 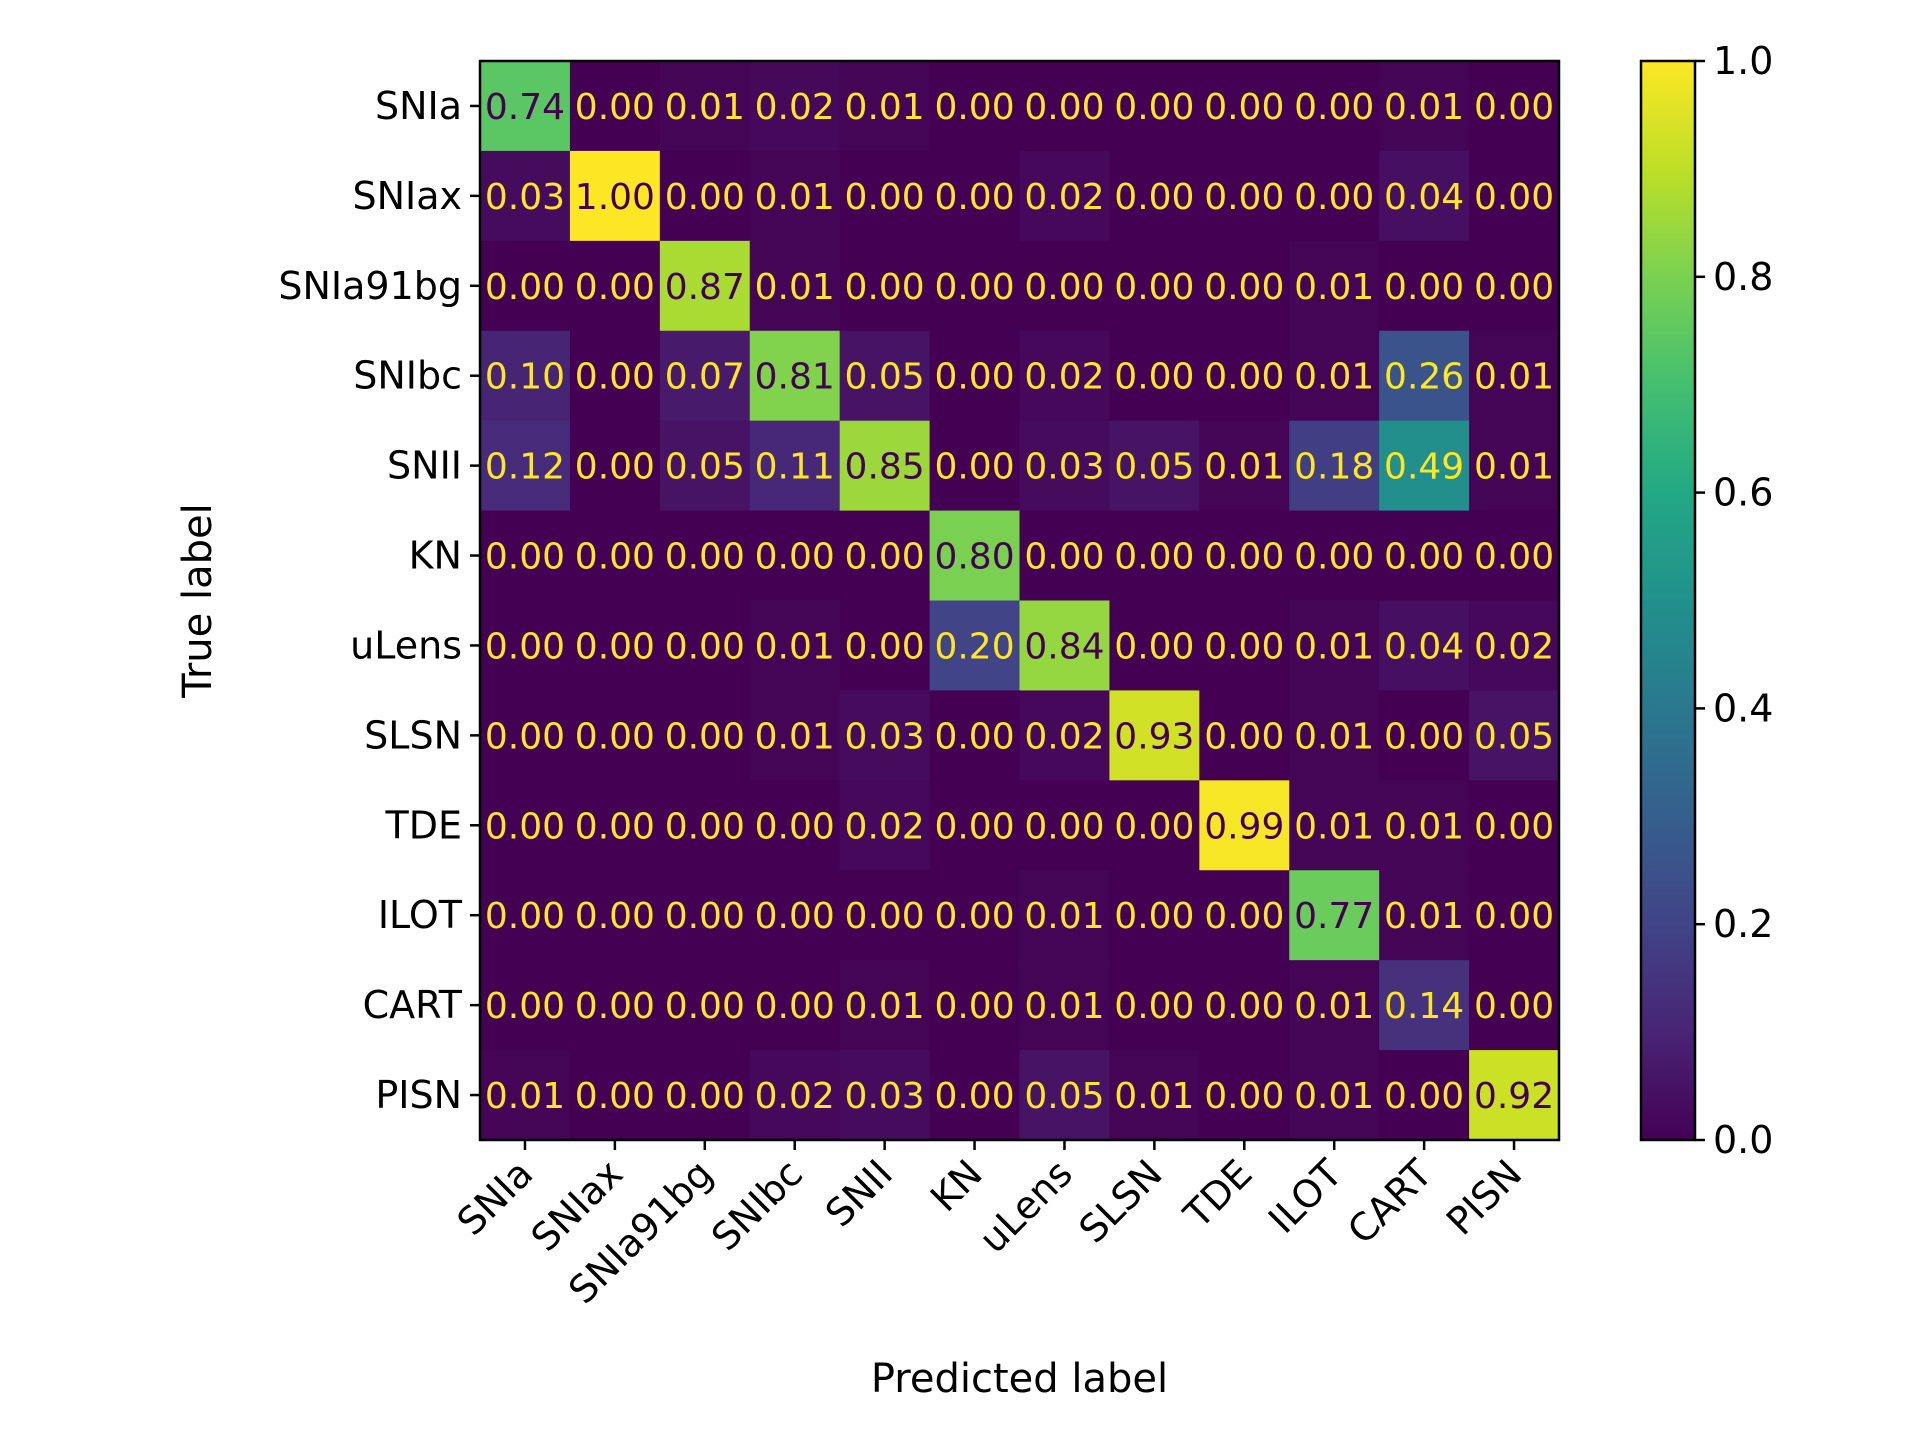 What do you see at coordinates (1743, 277) in the screenshot?
I see `colorbar-tick-label: 0.8` at bounding box center [1743, 277].